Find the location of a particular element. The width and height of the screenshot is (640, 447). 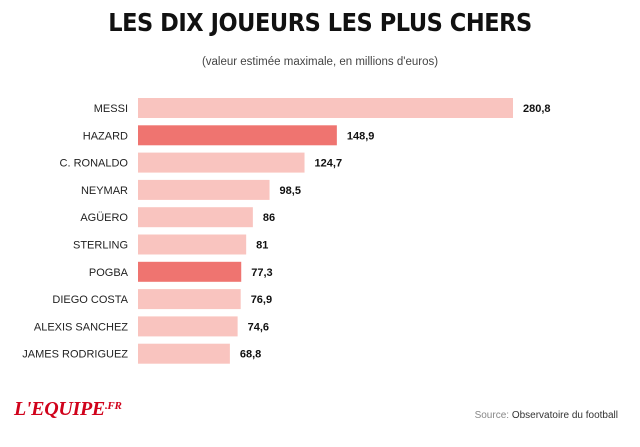

category-label: AGÜERO is located at coordinates (104, 218).